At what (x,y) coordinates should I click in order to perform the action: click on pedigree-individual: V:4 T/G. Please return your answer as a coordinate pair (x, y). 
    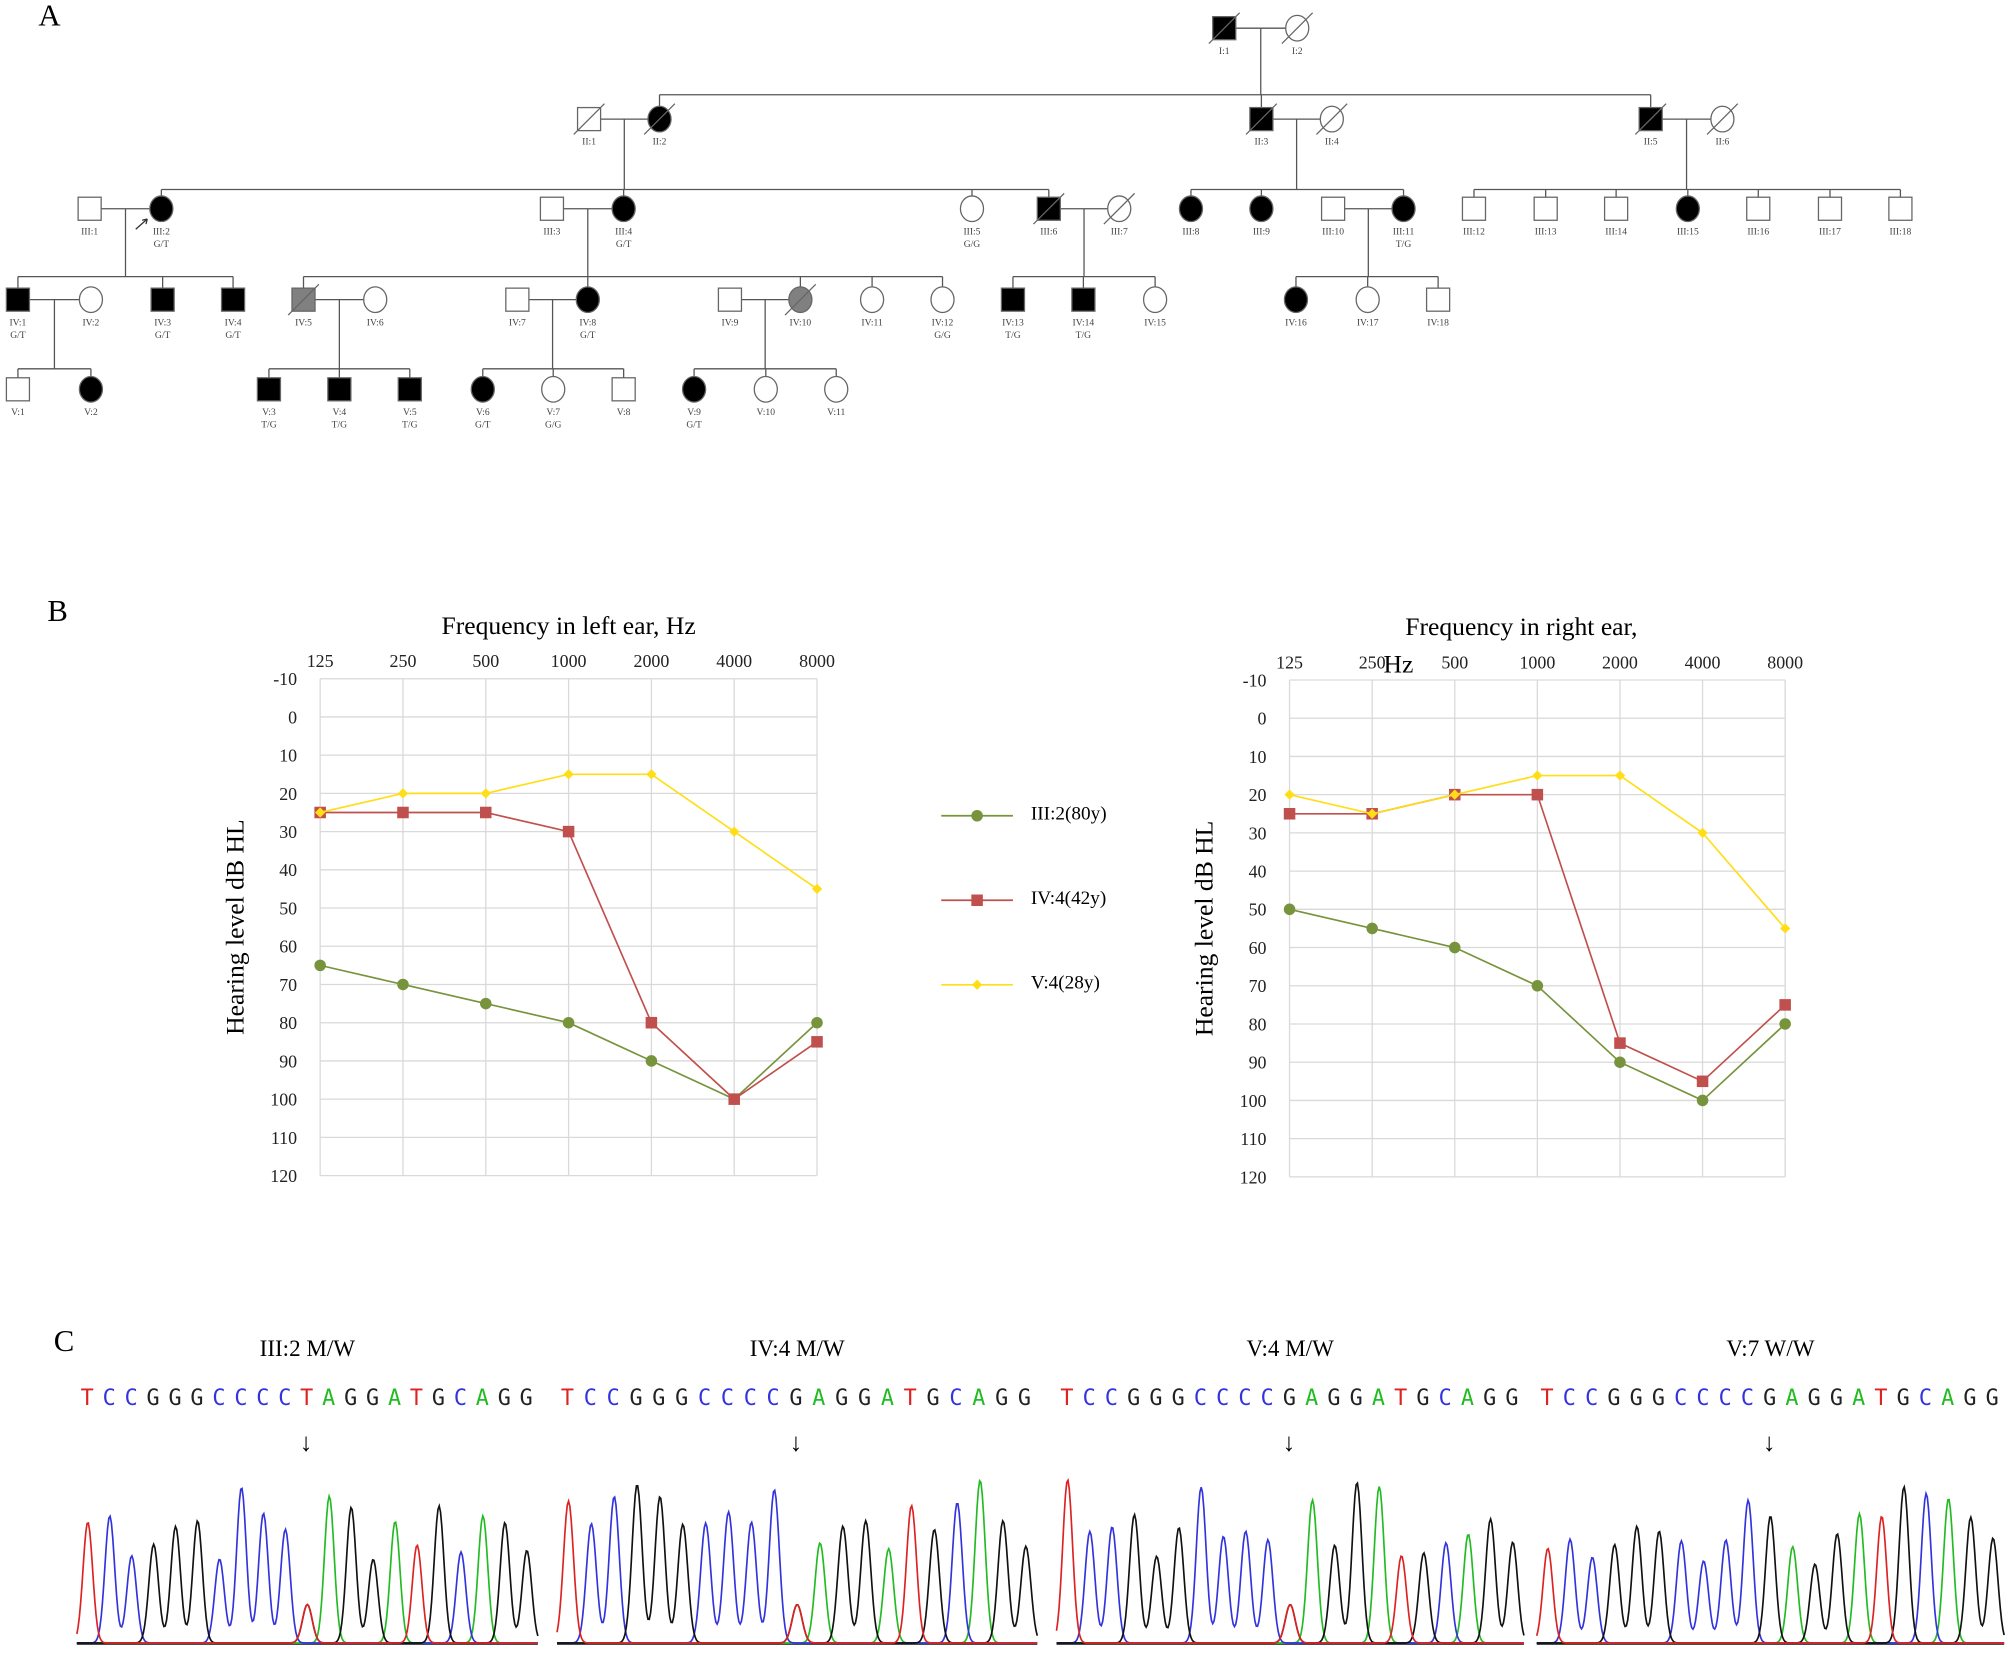
    Looking at the image, I should click on (339, 404).